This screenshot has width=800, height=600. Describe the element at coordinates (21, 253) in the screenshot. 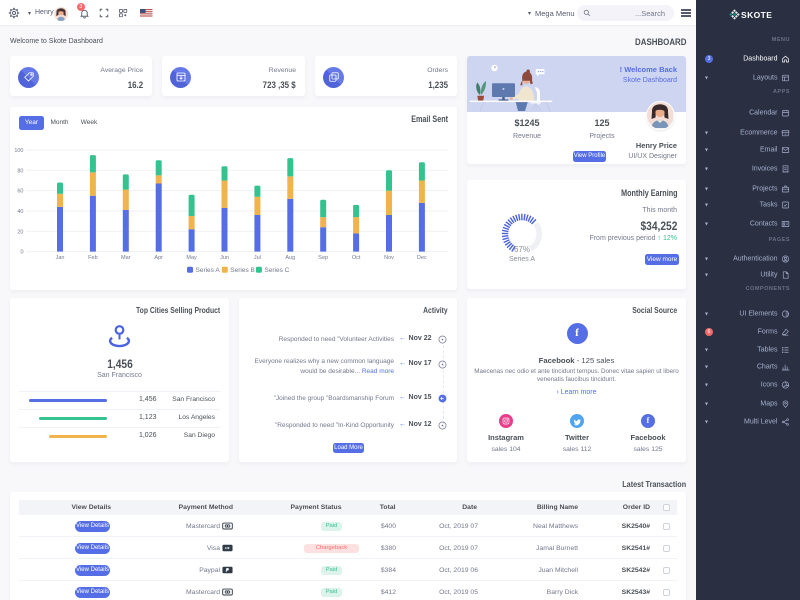

I see `svg-text: 0` at that location.